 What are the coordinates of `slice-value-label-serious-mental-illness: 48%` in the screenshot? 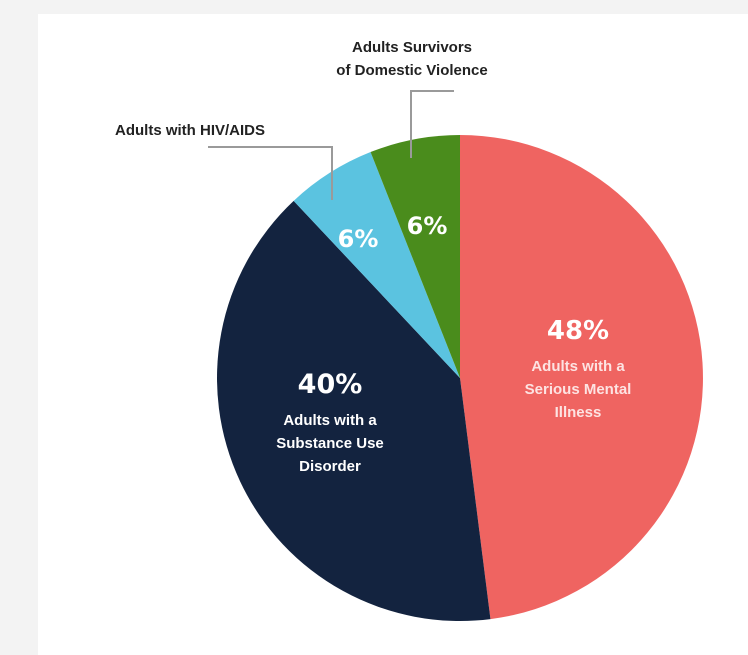 It's located at (578, 331).